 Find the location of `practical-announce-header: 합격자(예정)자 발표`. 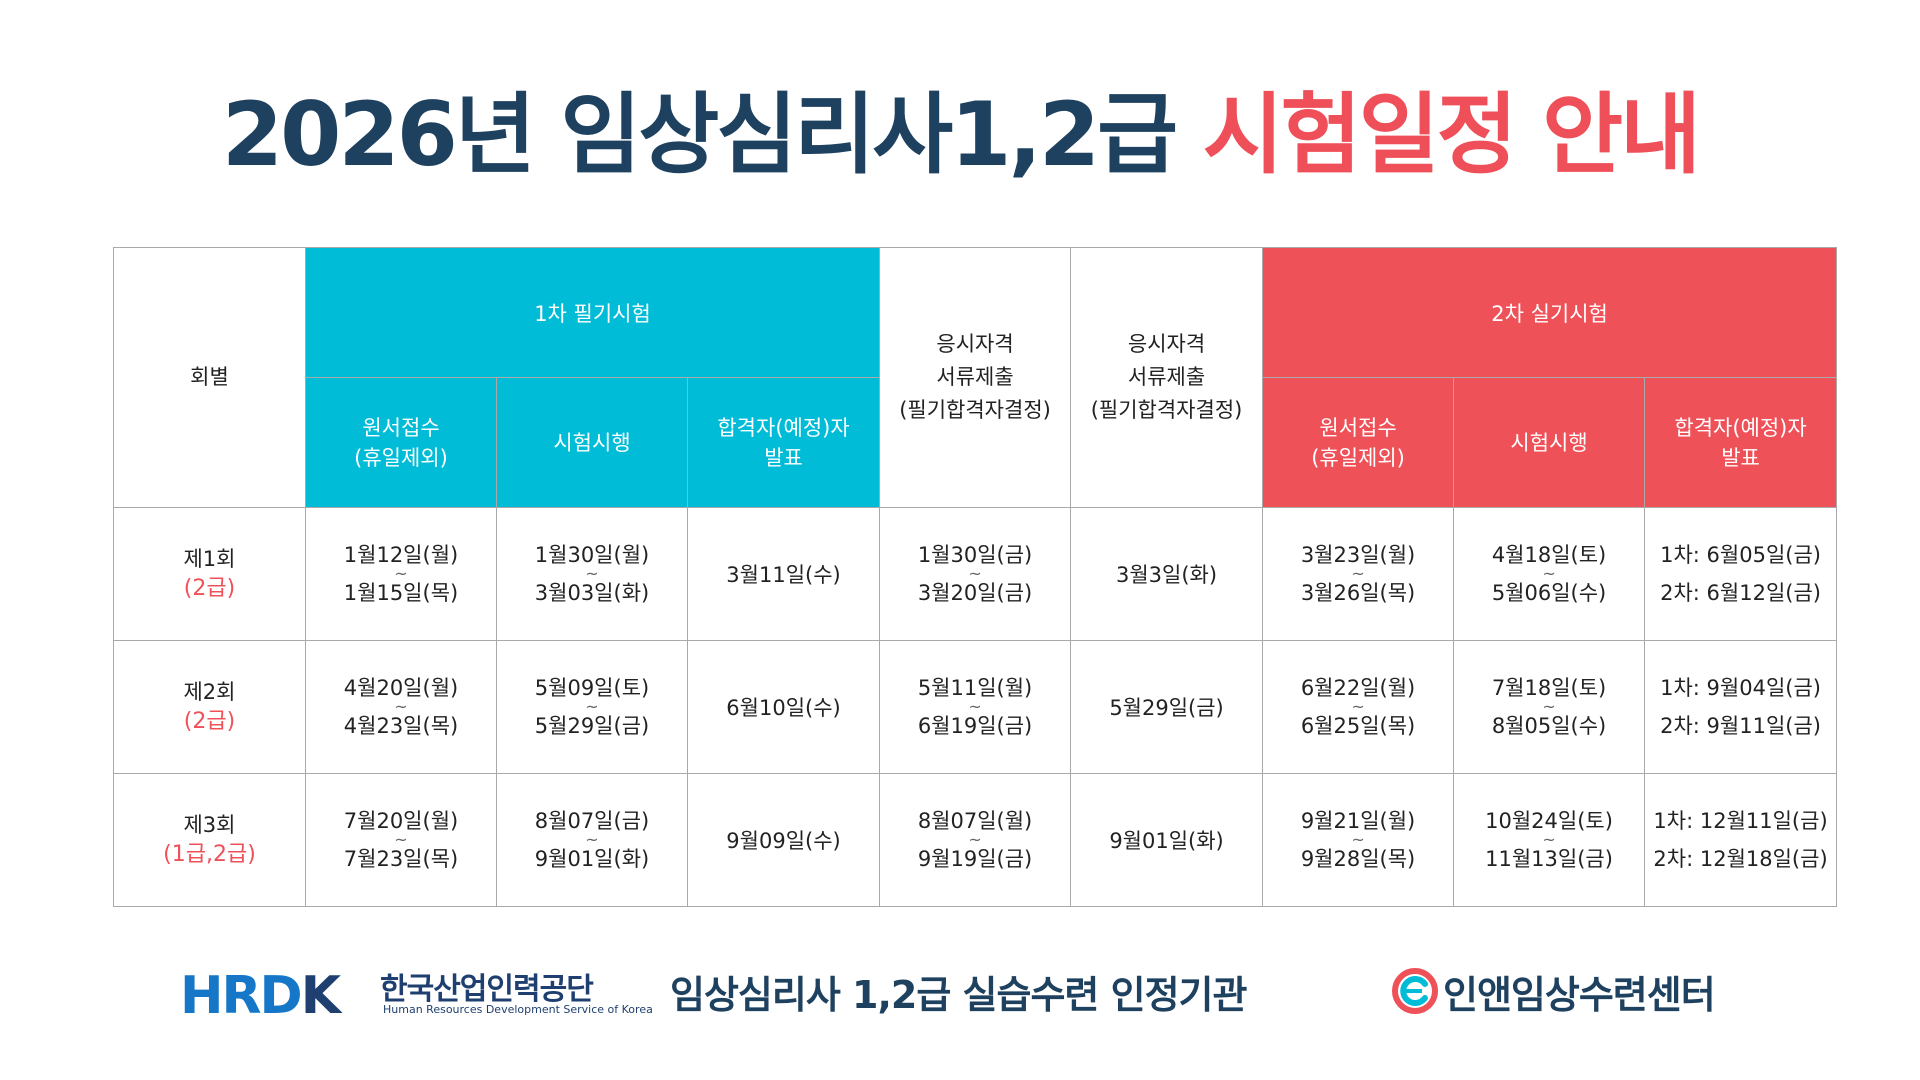

practical-announce-header: 합격자(예정)자 발표 is located at coordinates (1741, 442).